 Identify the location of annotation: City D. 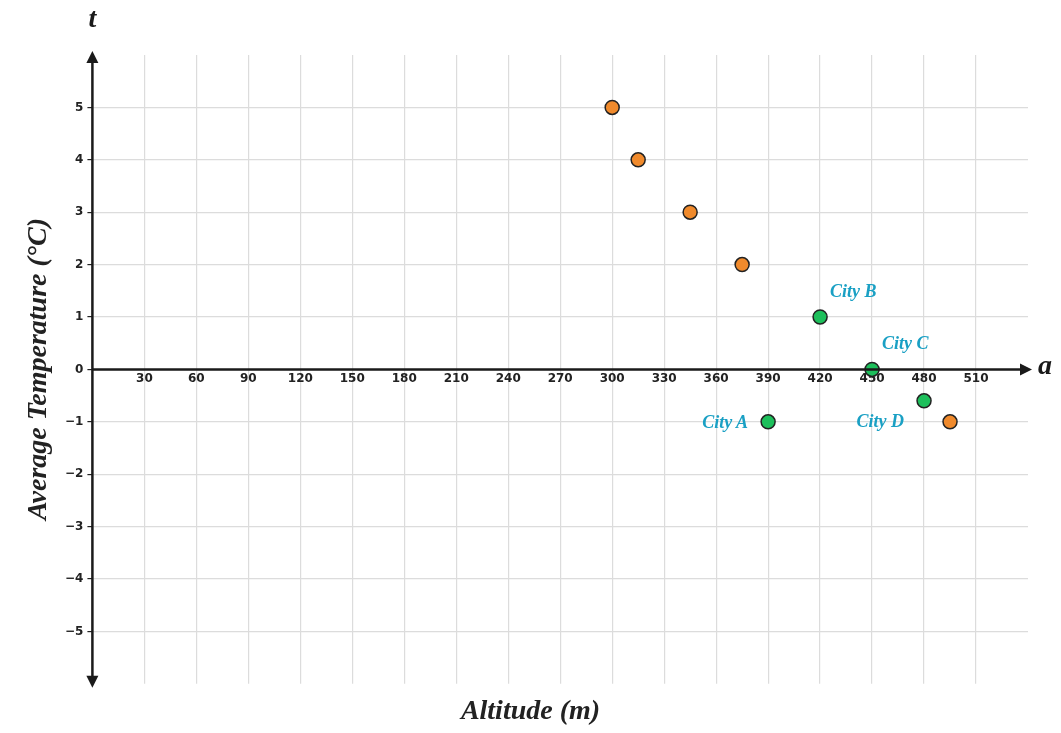
(880, 421).